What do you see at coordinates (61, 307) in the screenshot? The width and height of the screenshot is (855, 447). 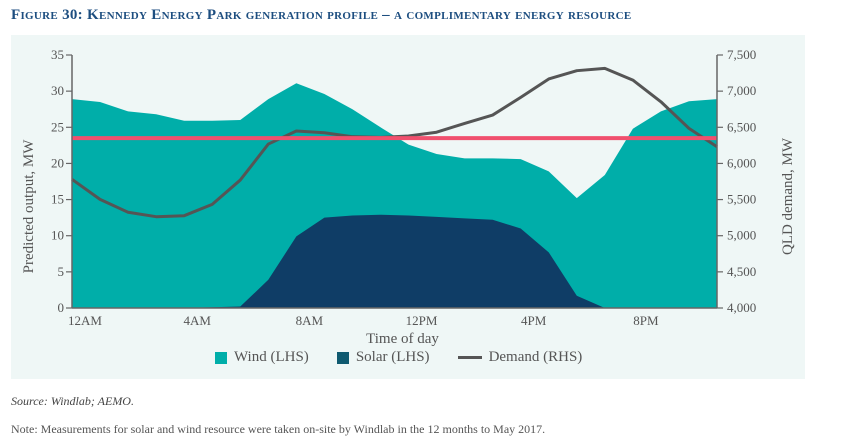 I see `left-tick-label: 0` at bounding box center [61, 307].